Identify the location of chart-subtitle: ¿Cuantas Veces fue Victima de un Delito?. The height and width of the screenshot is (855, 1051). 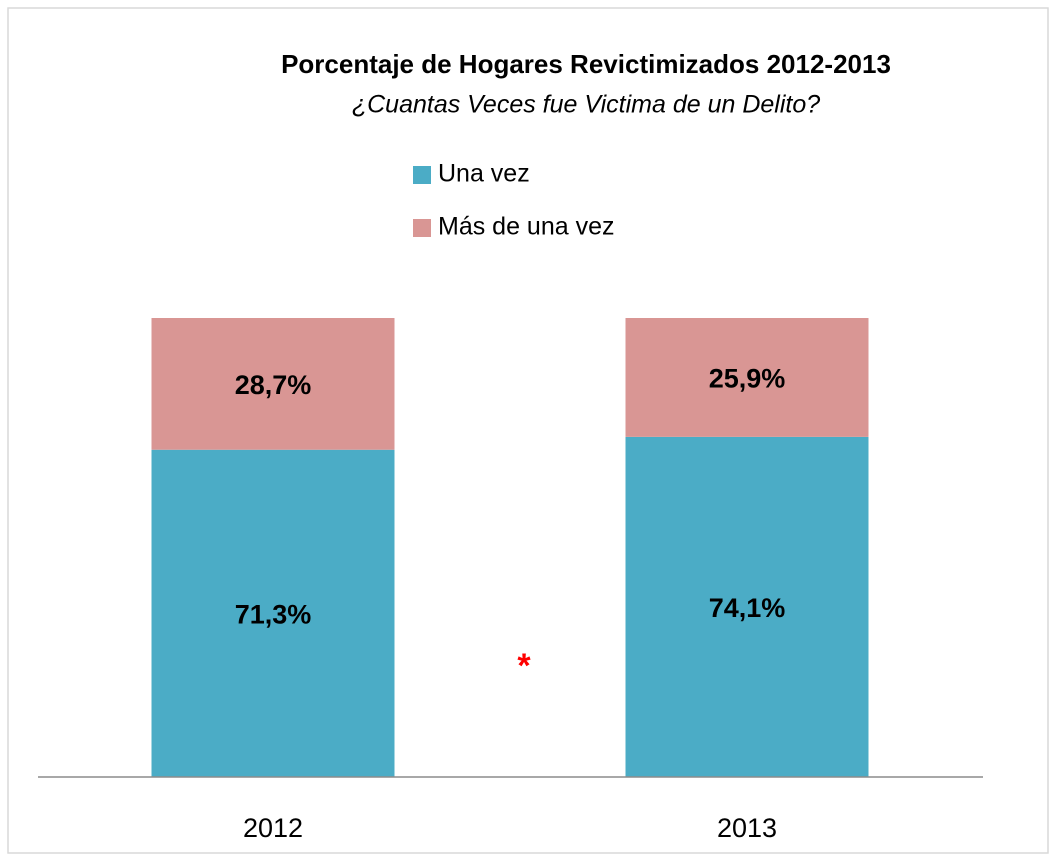
(586, 105).